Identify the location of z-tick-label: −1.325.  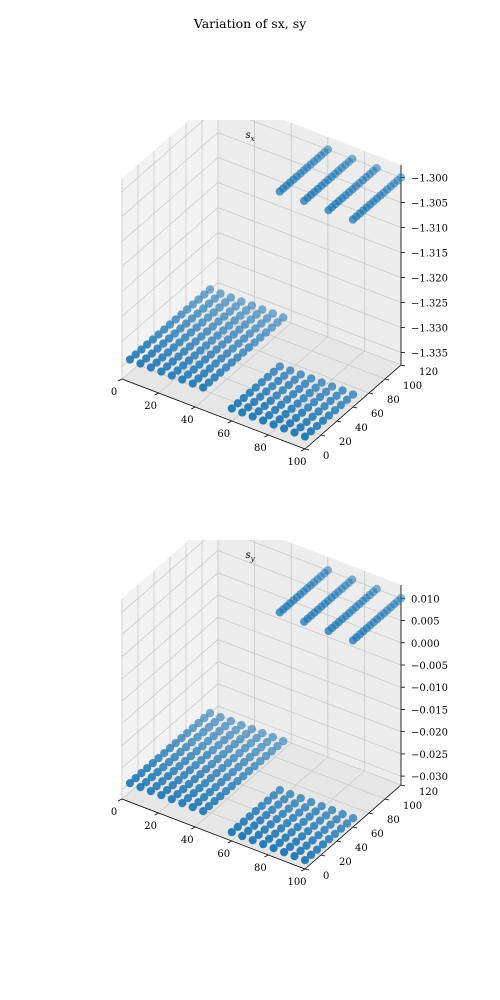
(429, 304).